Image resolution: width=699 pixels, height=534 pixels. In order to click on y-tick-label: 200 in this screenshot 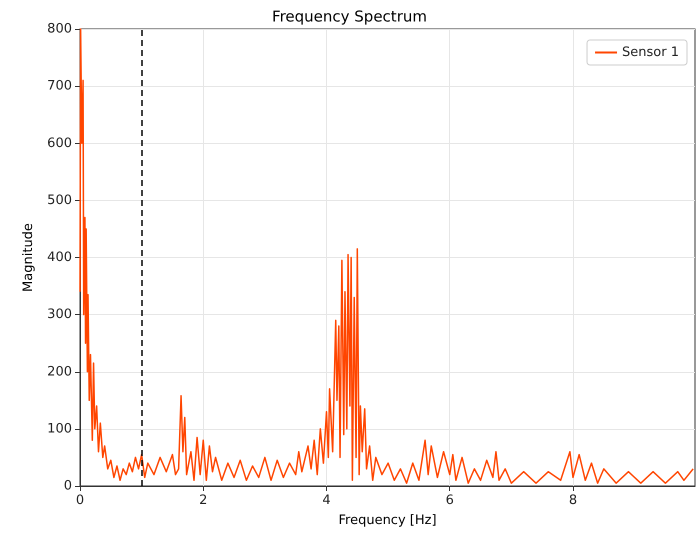, I will do `click(59, 372)`.